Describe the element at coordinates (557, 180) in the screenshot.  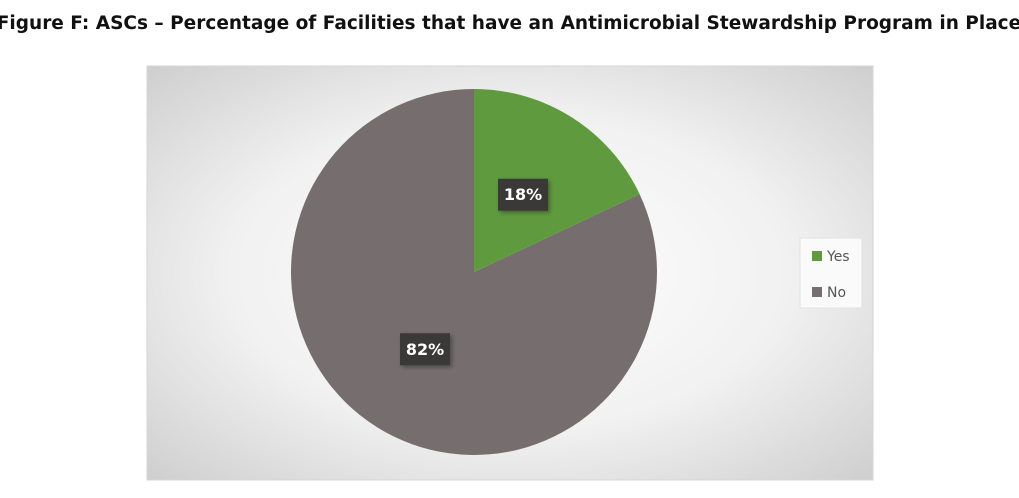
I see `pie-slice` at that location.